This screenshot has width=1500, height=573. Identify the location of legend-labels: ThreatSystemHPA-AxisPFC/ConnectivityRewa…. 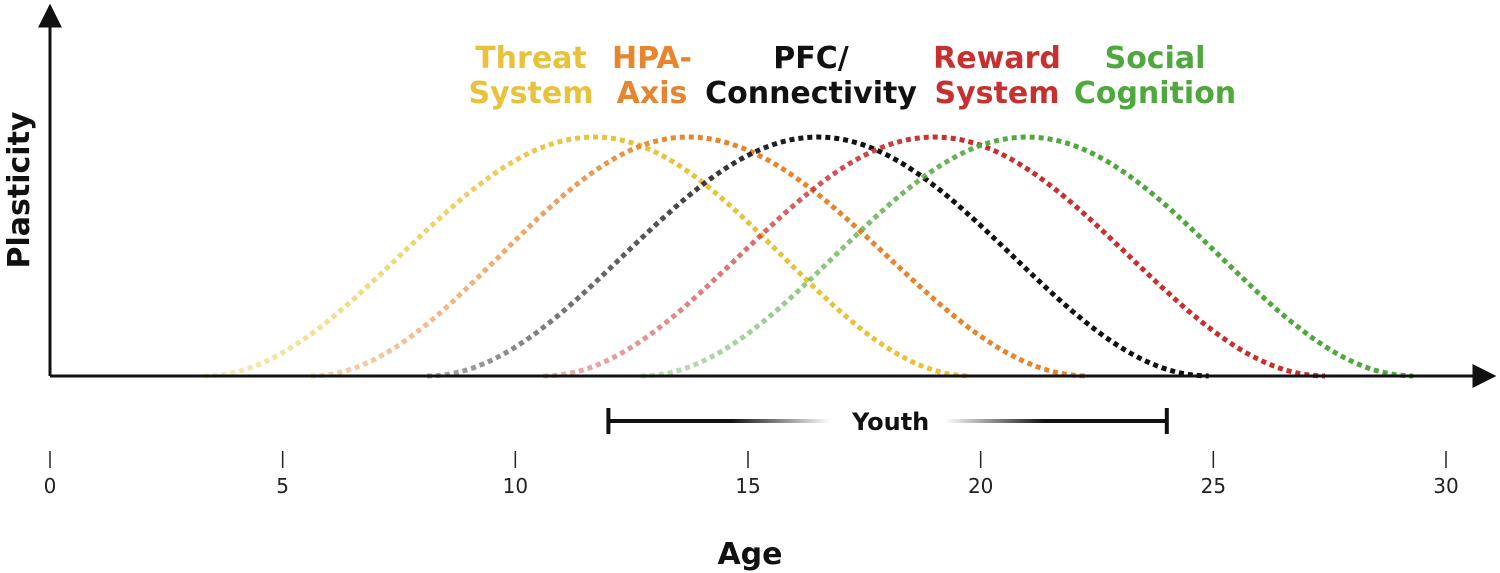
(853, 76).